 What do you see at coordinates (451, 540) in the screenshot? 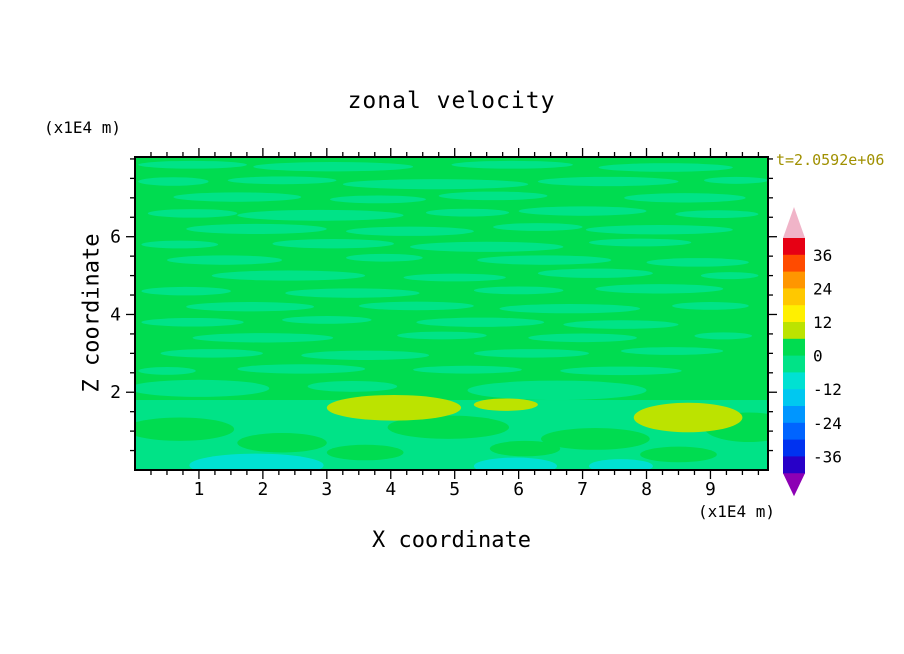
I see `x-axis-title: X coordinate` at bounding box center [451, 540].